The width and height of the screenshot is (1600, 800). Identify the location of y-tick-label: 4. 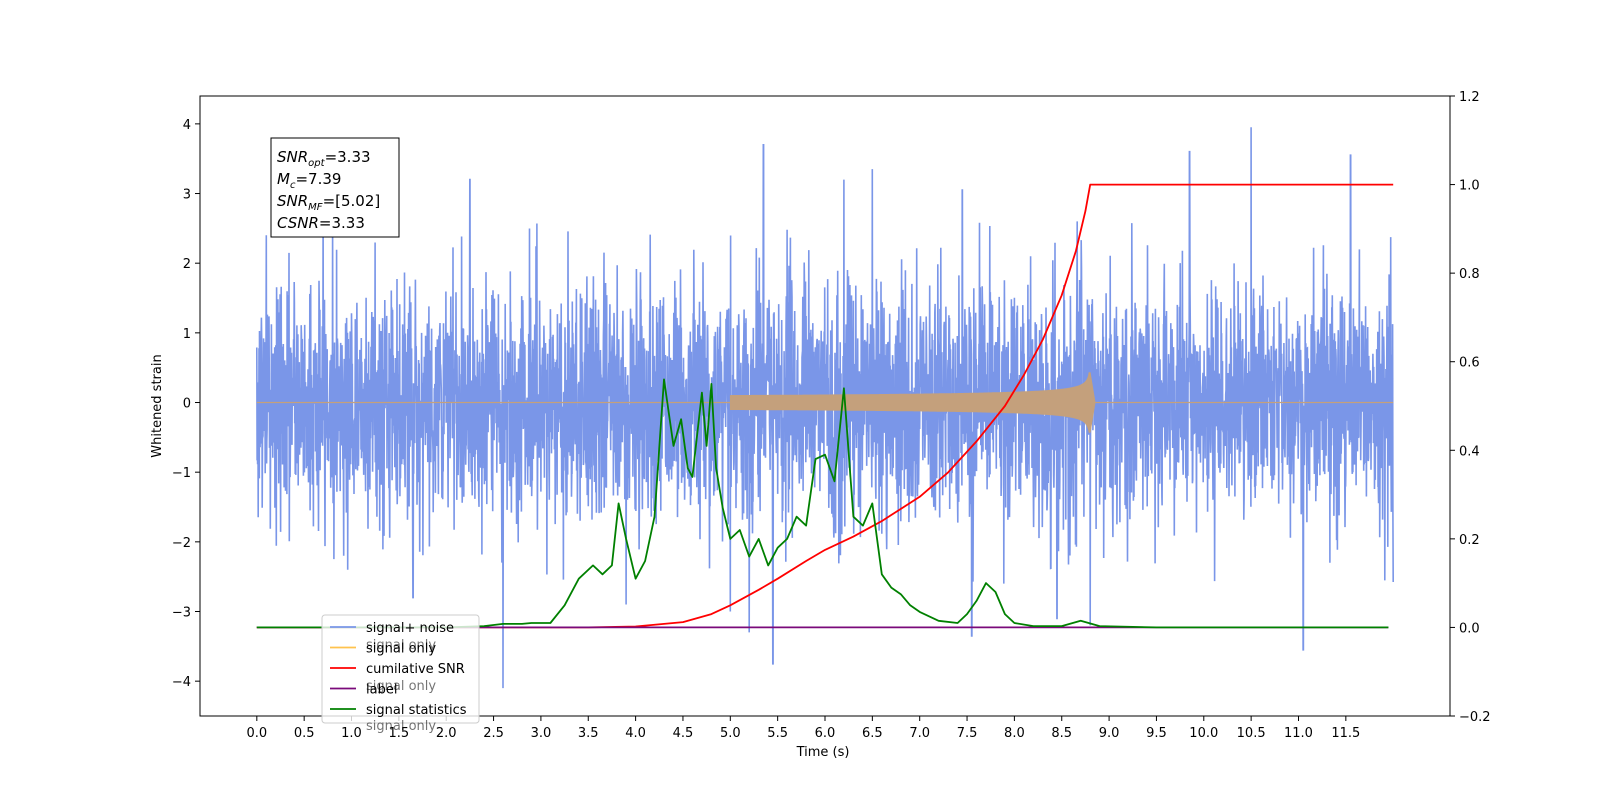
(187, 125).